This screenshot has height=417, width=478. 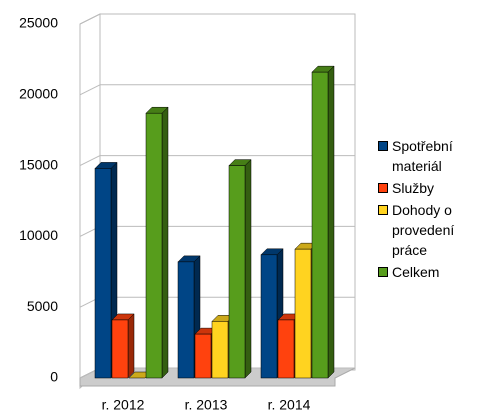 I want to click on legend-item: Dohody o provedení práce, so click(x=428, y=230).